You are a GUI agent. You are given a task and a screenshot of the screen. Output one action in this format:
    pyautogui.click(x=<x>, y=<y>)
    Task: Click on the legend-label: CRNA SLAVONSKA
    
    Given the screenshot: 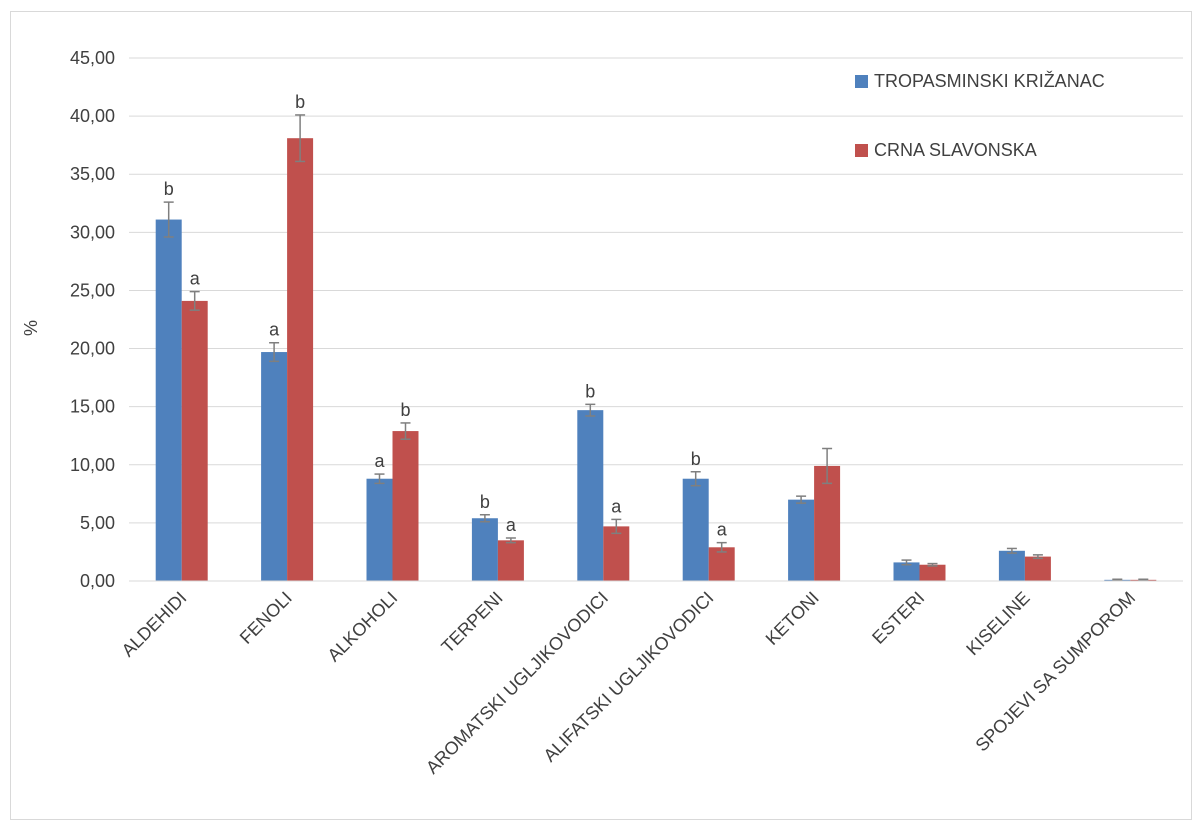 What is the action you would take?
    pyautogui.click(x=955, y=150)
    